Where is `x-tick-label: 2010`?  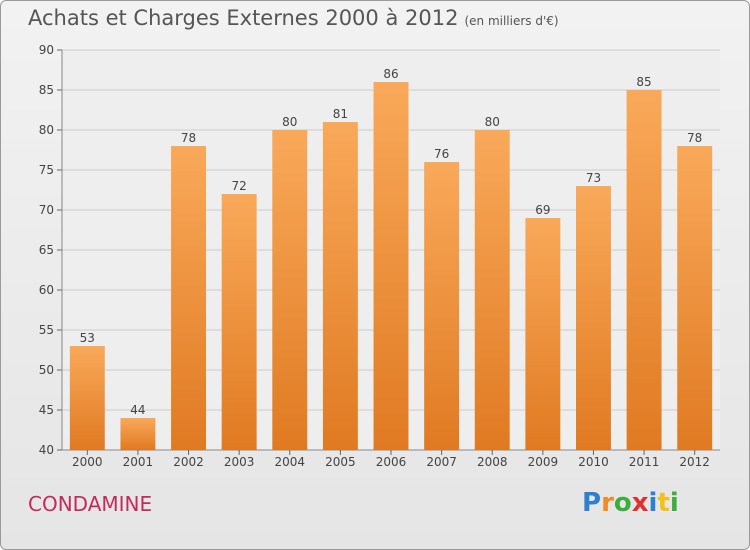 x-tick-label: 2010 is located at coordinates (593, 462).